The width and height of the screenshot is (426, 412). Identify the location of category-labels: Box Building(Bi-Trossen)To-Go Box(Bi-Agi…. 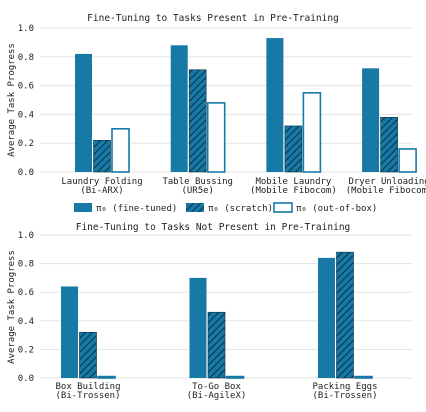
(216, 391).